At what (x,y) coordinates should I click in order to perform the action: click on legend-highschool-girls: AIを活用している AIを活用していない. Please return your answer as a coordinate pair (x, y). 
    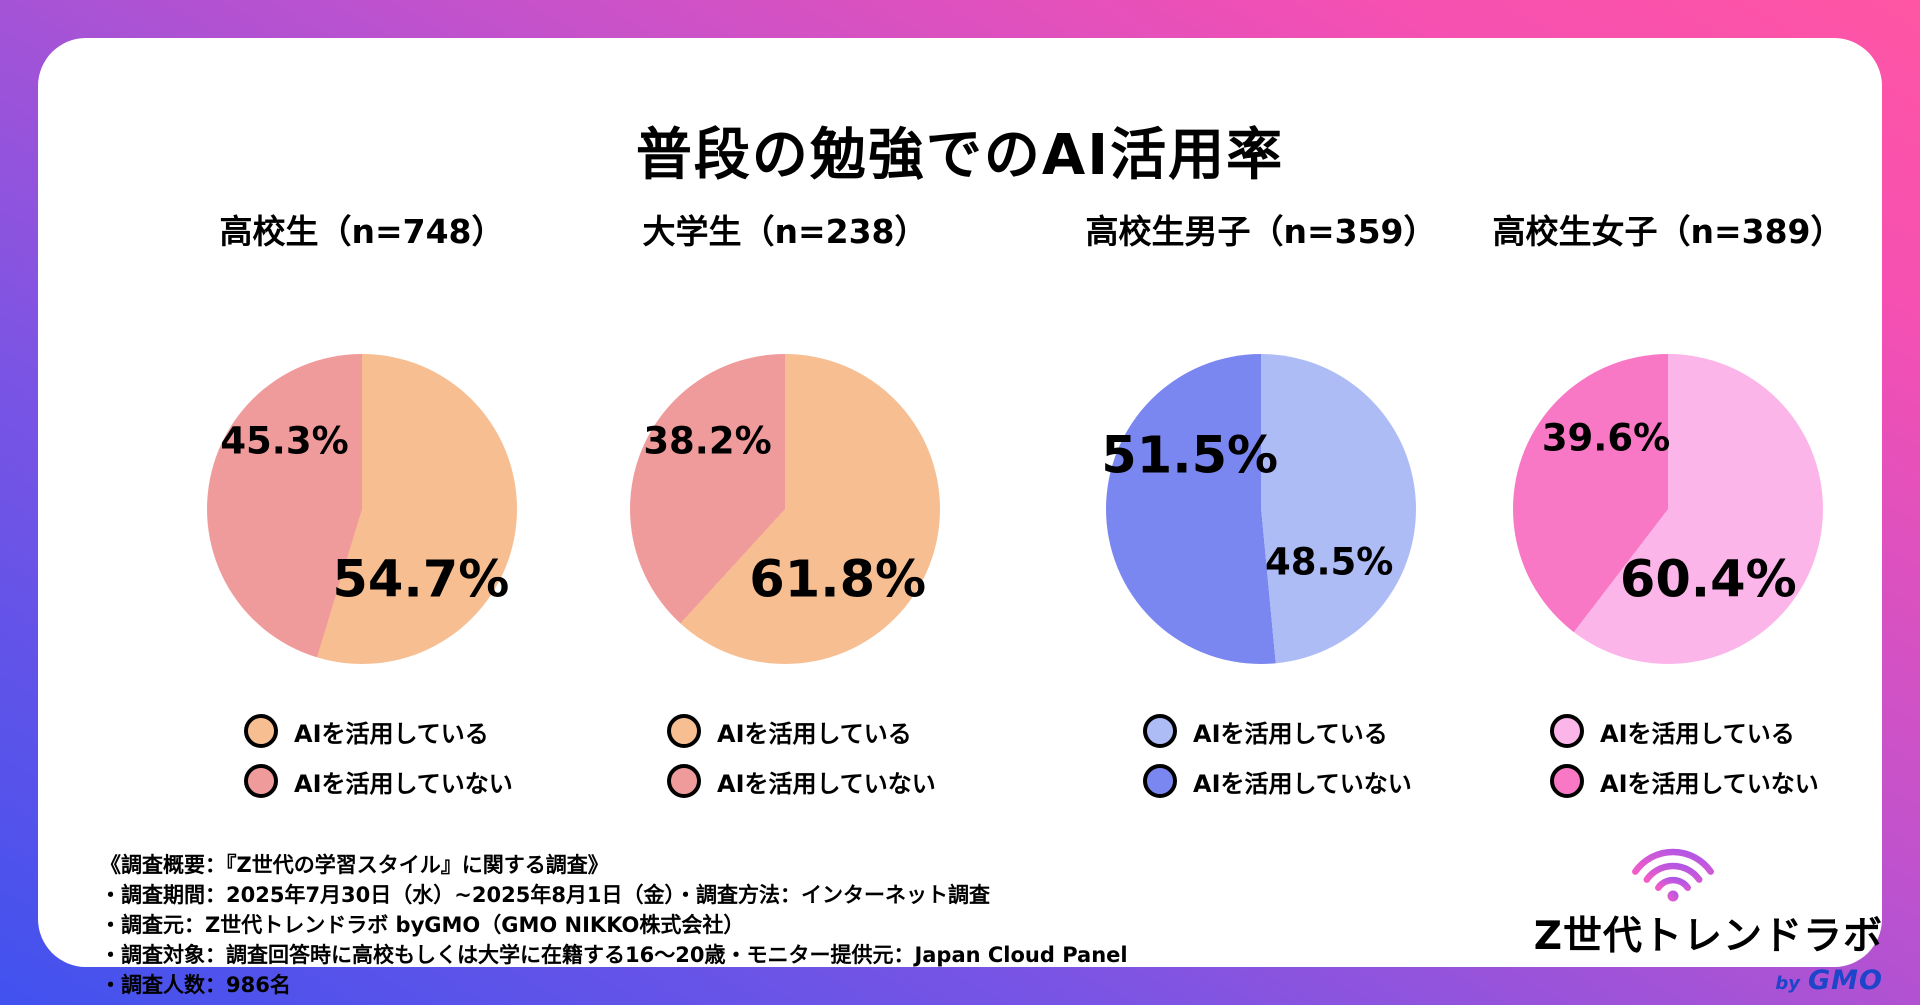
    Looking at the image, I should click on (1699, 756).